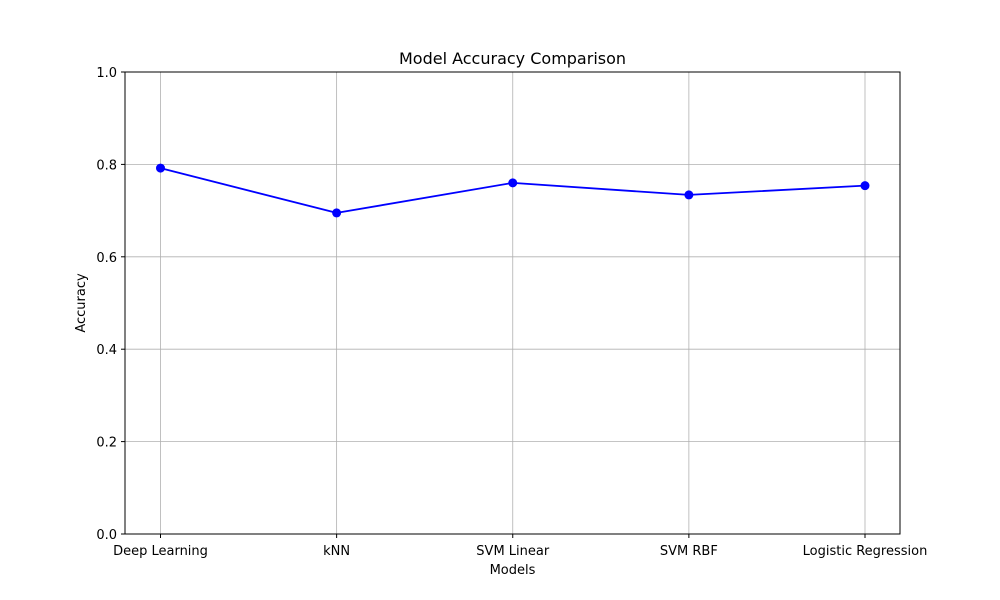 The height and width of the screenshot is (600, 1000). Describe the element at coordinates (689, 551) in the screenshot. I see `x-tick-label: SVM RBF` at that location.